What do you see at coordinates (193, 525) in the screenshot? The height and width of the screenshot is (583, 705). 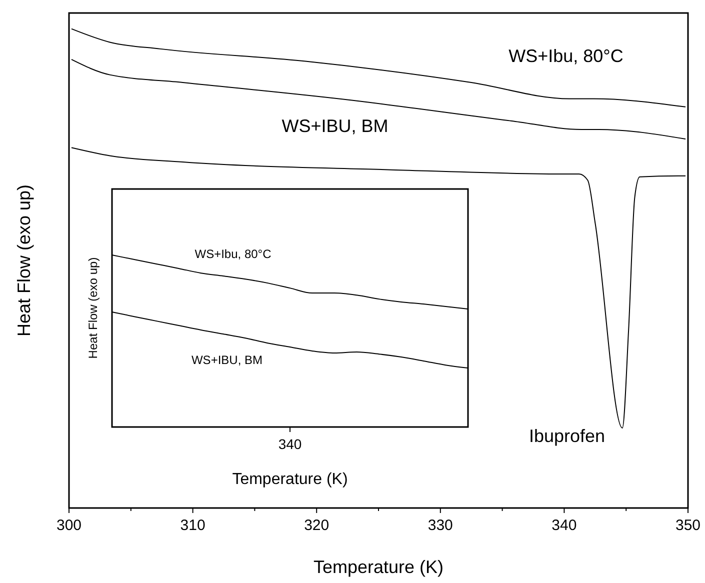 I see `x-tick-label: 310` at bounding box center [193, 525].